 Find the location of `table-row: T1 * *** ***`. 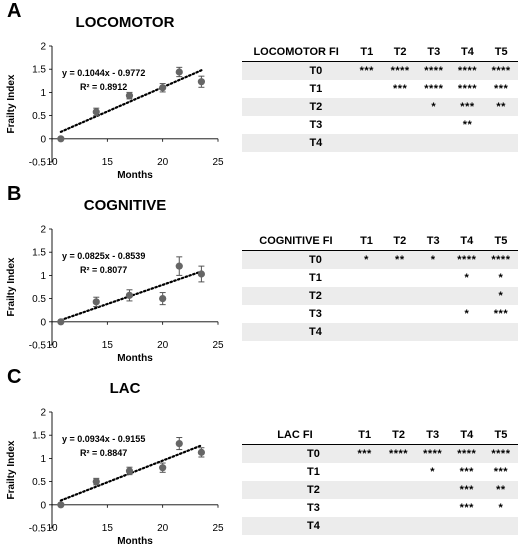

table-row: T1 * *** *** is located at coordinates (380, 472).